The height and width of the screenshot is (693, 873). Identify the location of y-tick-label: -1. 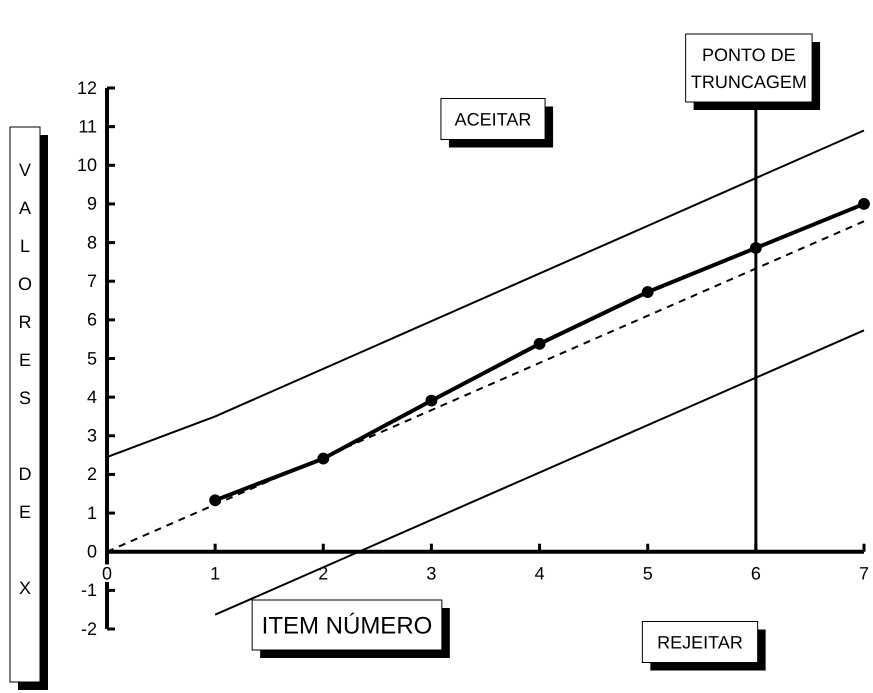
(88, 590).